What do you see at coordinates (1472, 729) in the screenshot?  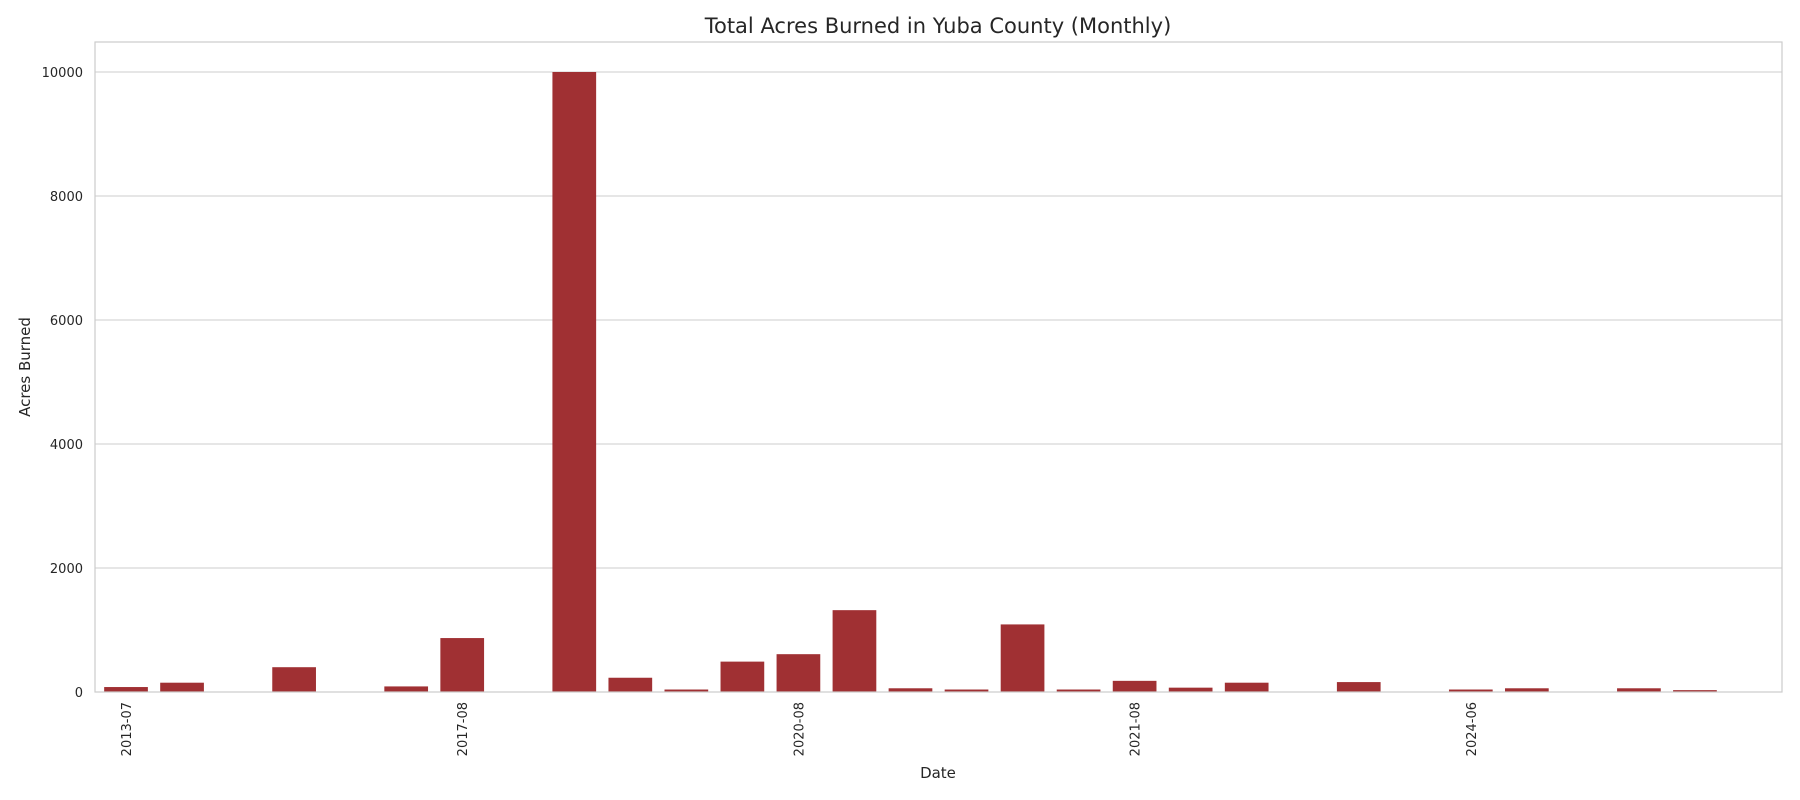 I see `x-tick-label: 2024-06` at bounding box center [1472, 729].